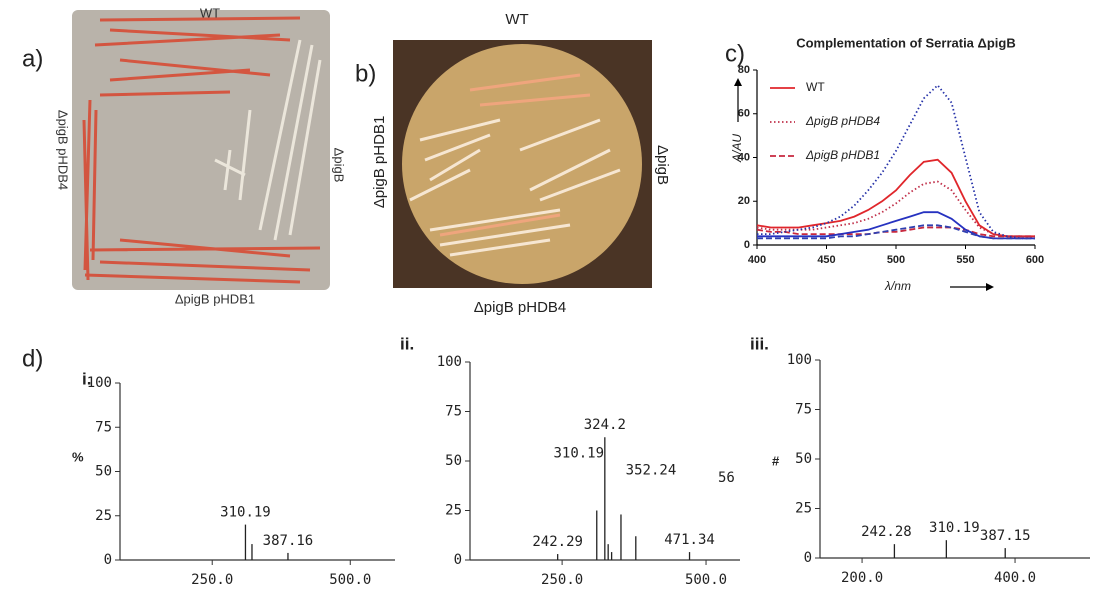 This screenshot has height=592, width=1097. Describe the element at coordinates (776, 460) in the screenshot. I see `y-axis-label: #` at that location.